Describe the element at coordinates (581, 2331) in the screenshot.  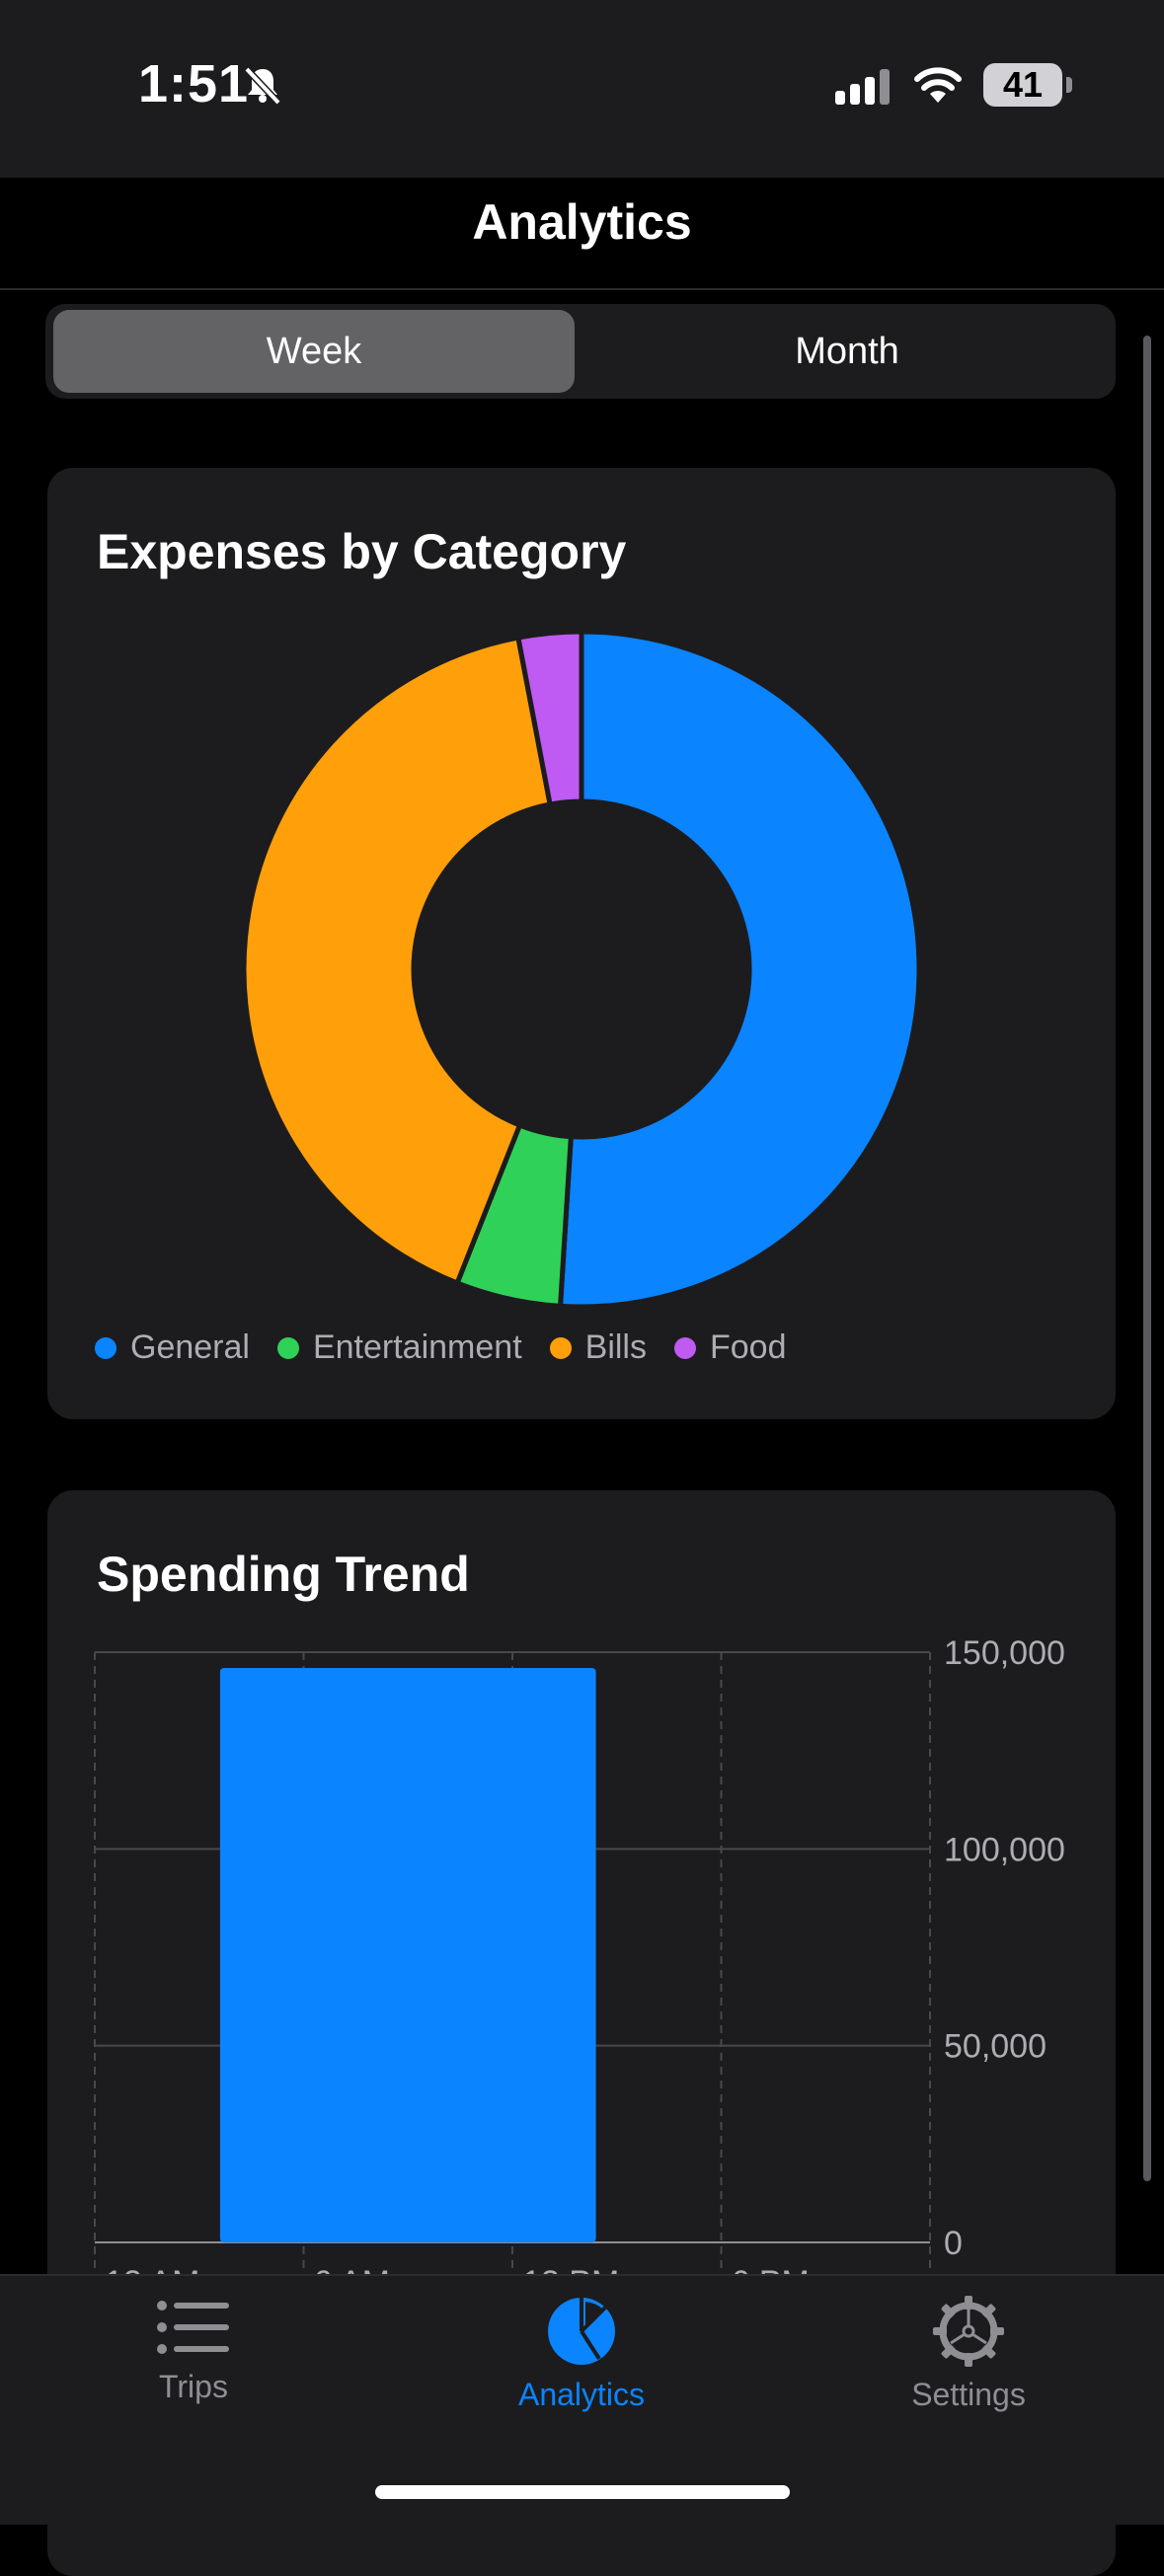
I see `pie-chart-icon` at that location.